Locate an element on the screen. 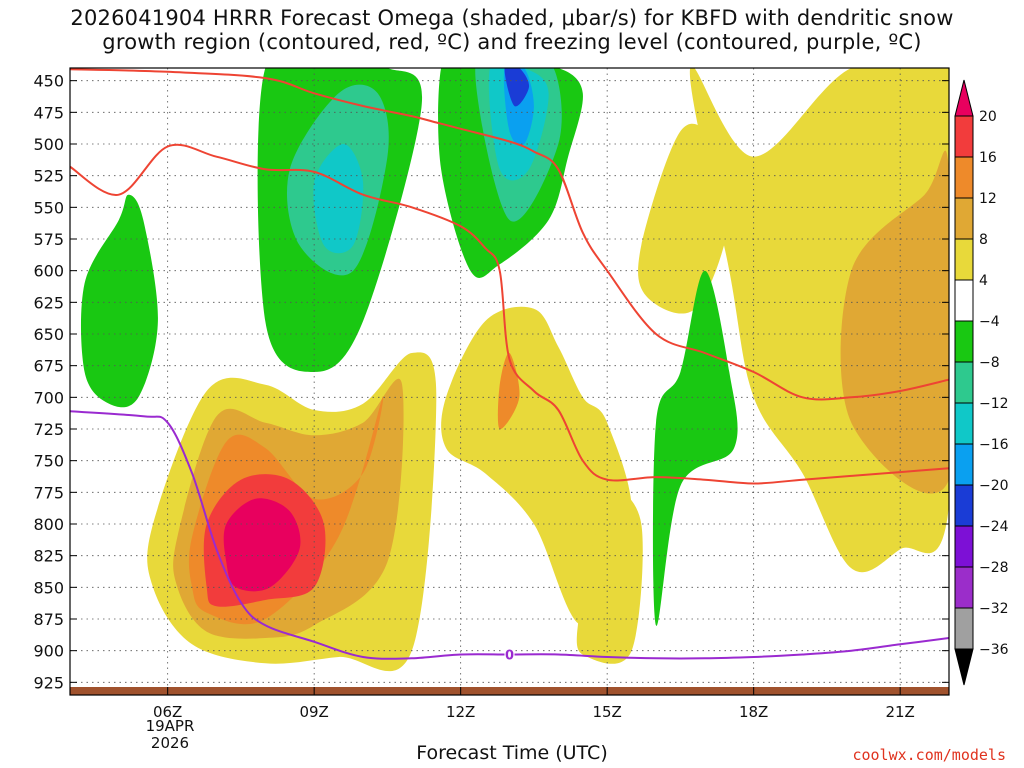 The height and width of the screenshot is (768, 1024). freezing-label-bg is located at coordinates (509, 653).